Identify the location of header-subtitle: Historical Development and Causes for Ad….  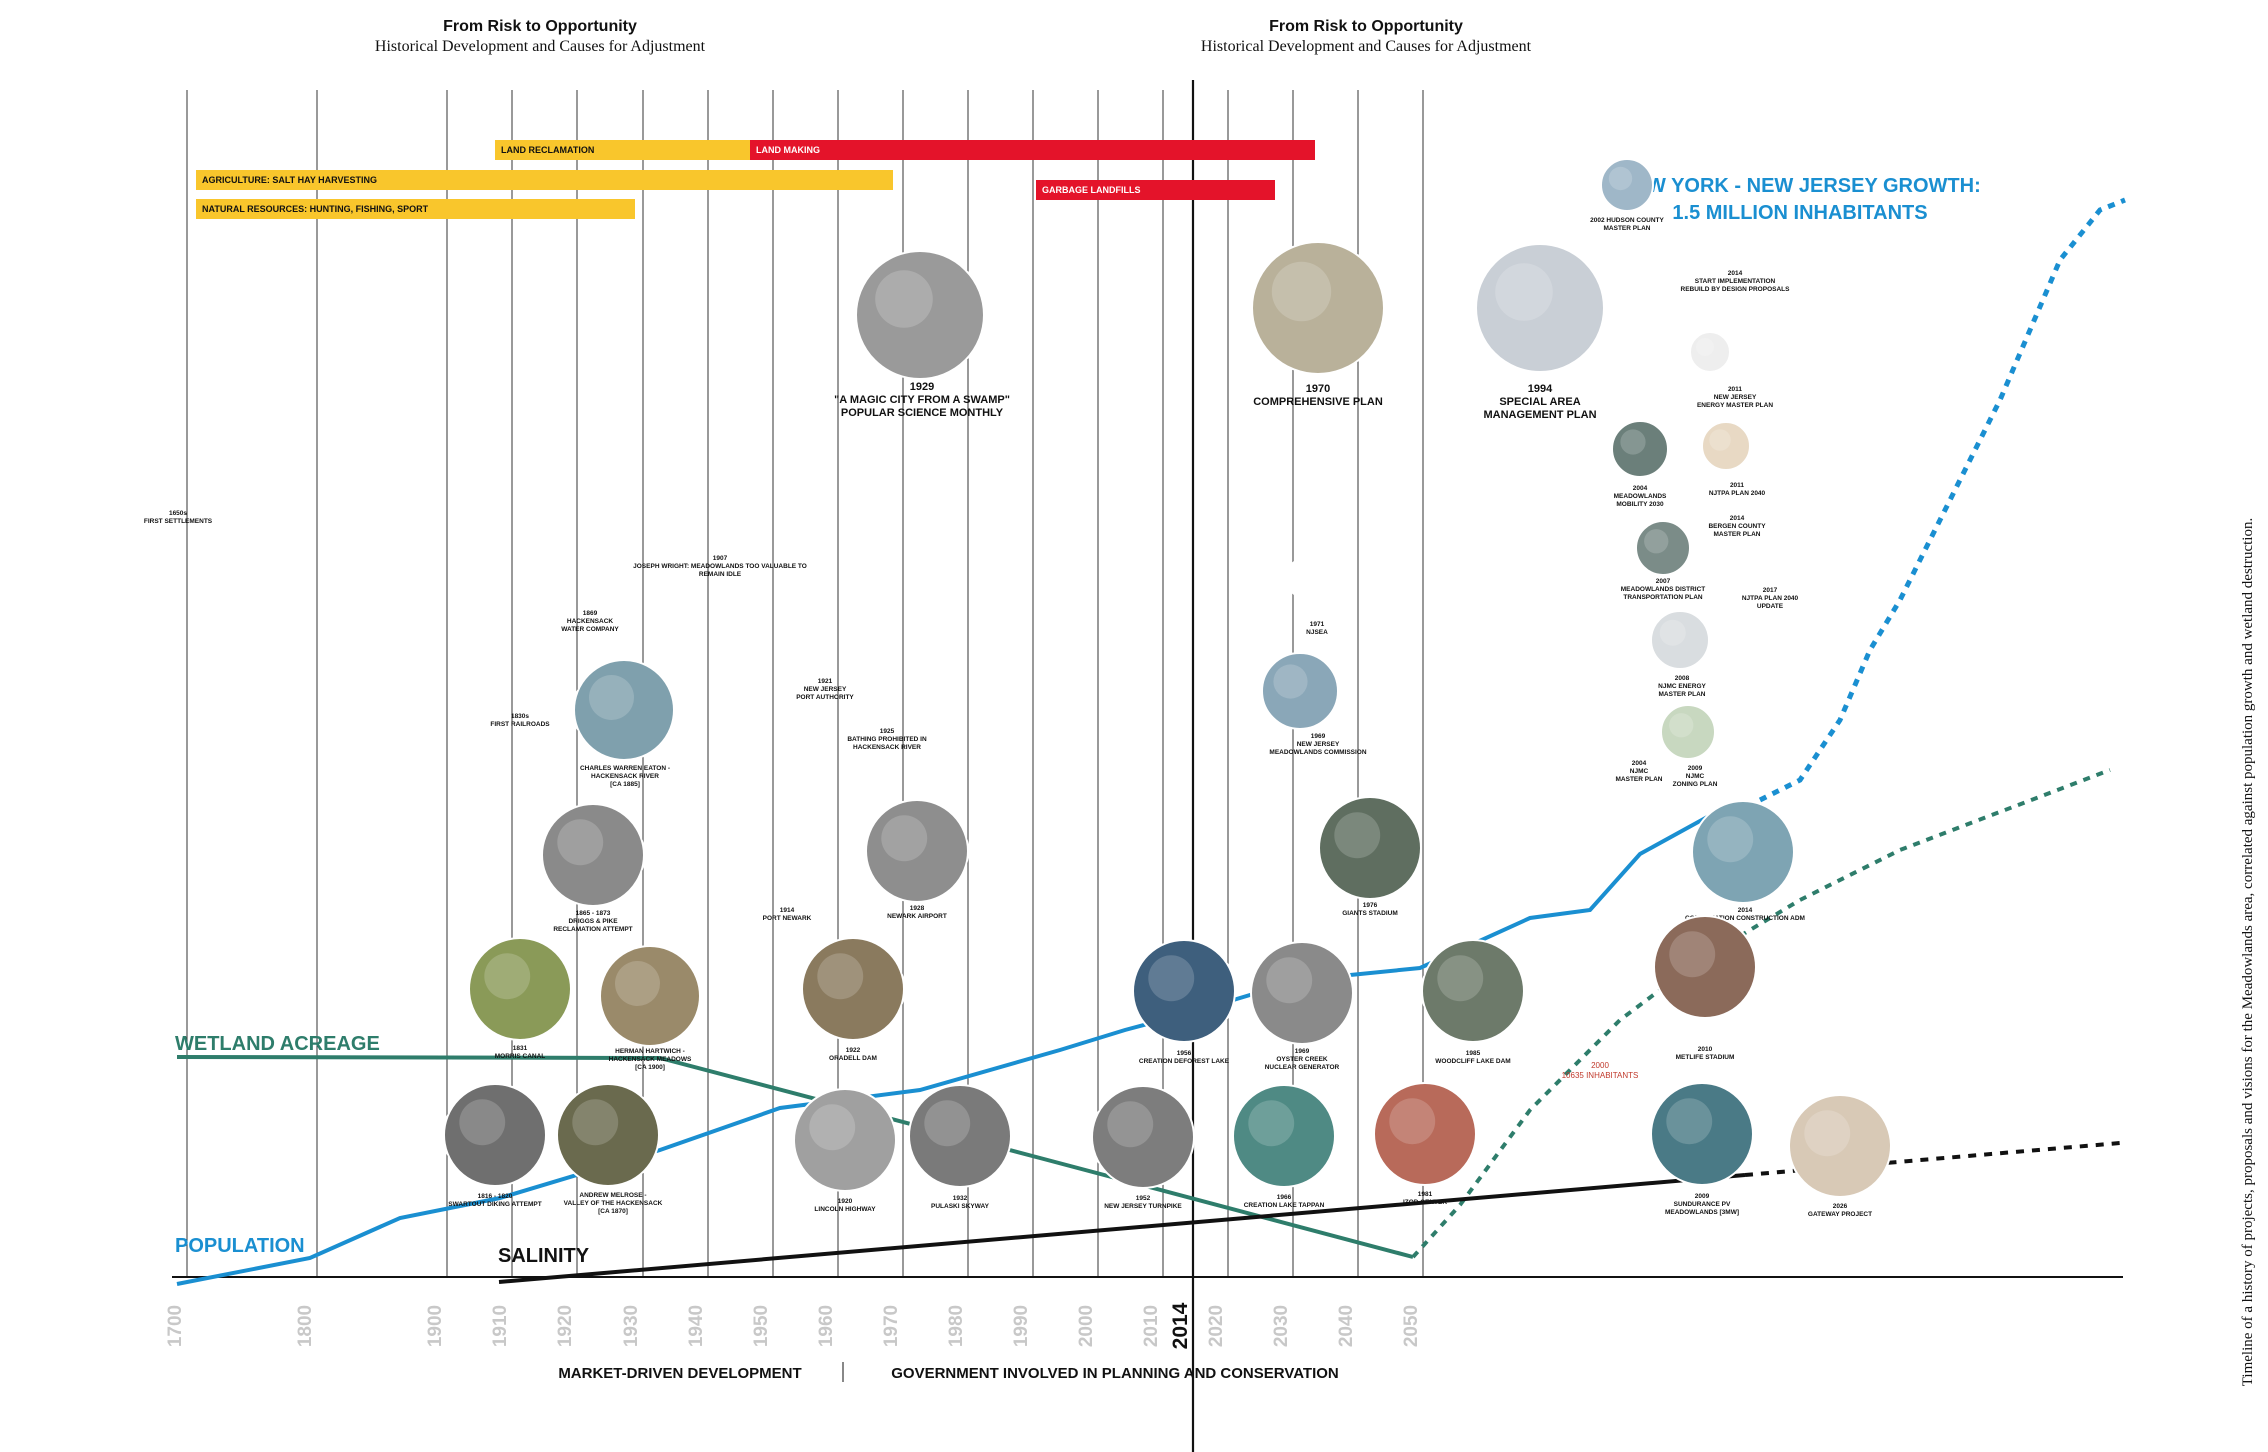
(1366, 46).